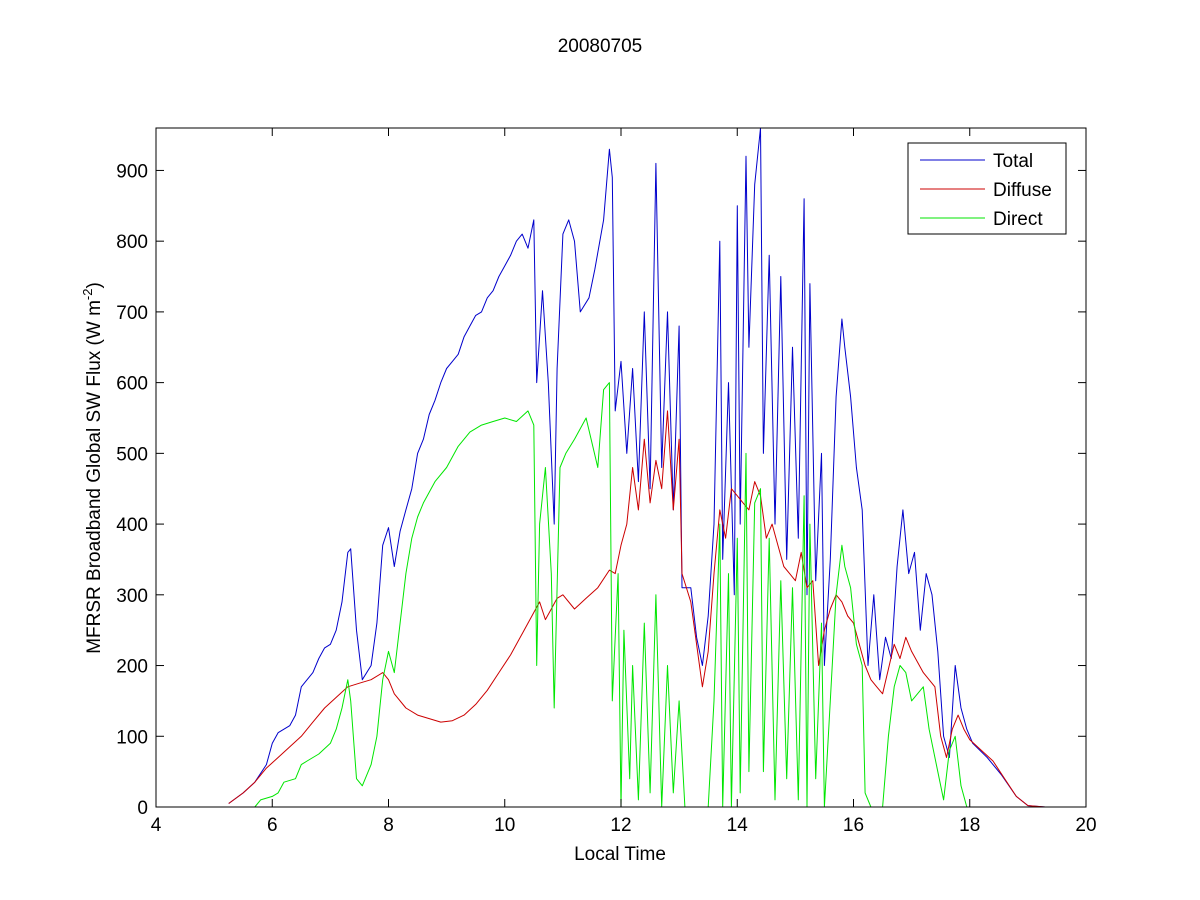  Describe the element at coordinates (142, 808) in the screenshot. I see `y-tick-label: 0` at that location.